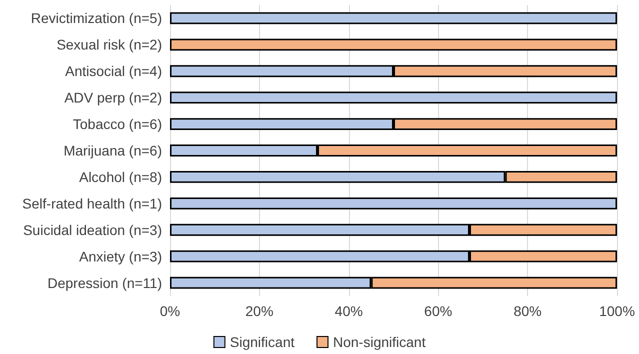 This screenshot has width=639, height=354. Describe the element at coordinates (120, 256) in the screenshot. I see `y-tick-label: Anxiety (n=3)` at that location.